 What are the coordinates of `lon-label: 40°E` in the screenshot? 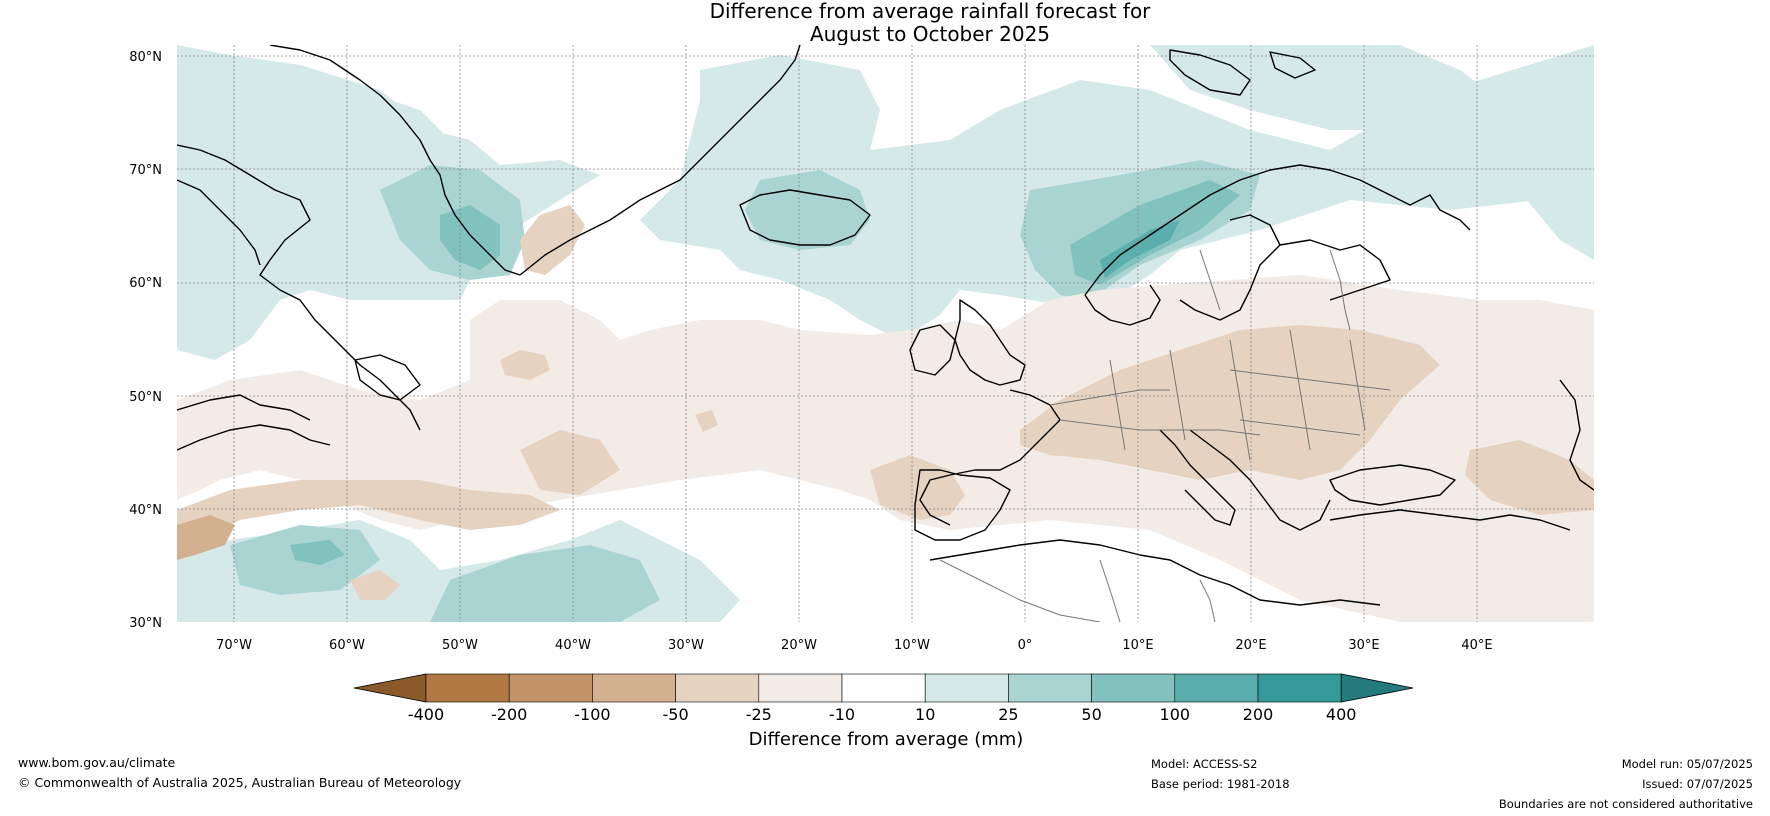 It's located at (1476, 645).